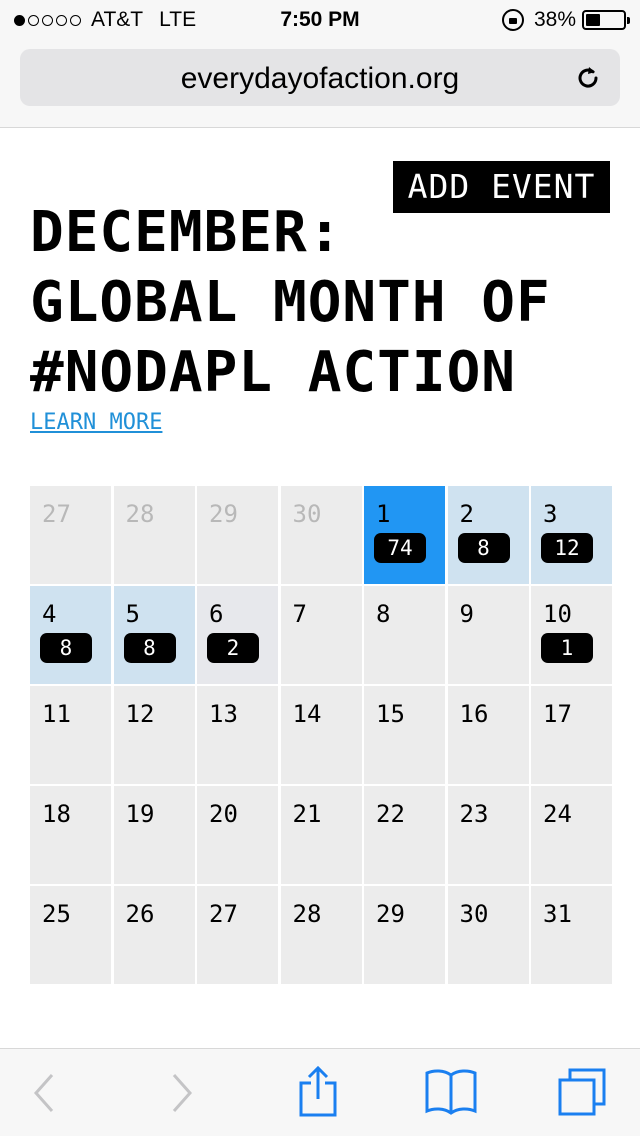 Image resolution: width=640 pixels, height=1136 pixels. I want to click on day-number: 22, so click(390, 814).